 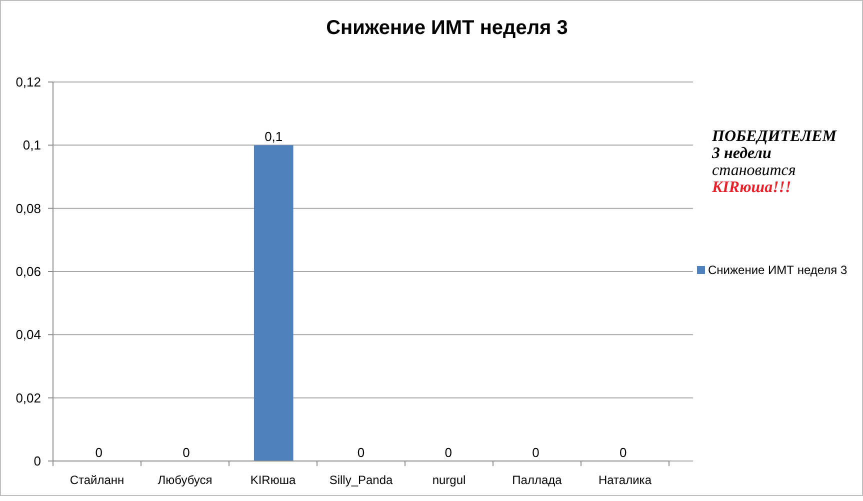 What do you see at coordinates (273, 136) in the screenshot?
I see `data-label: 0,1` at bounding box center [273, 136].